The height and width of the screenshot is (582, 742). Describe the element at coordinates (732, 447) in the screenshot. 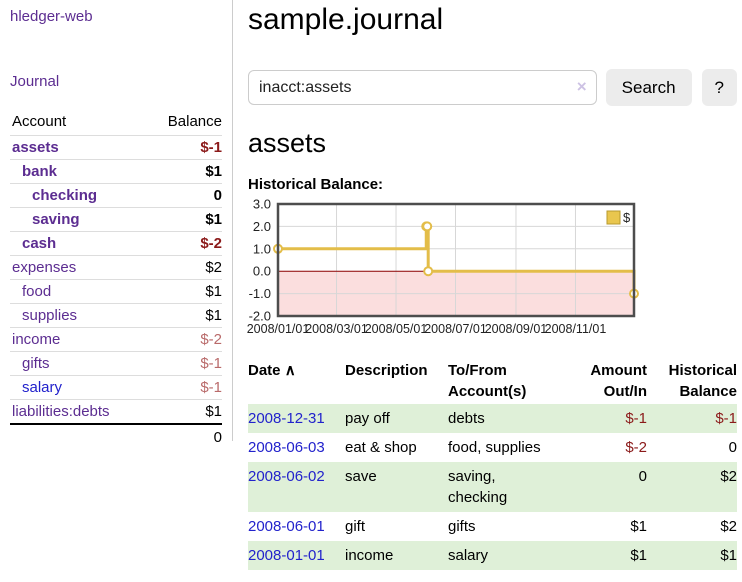

I see `transaction-balance: 0` at that location.